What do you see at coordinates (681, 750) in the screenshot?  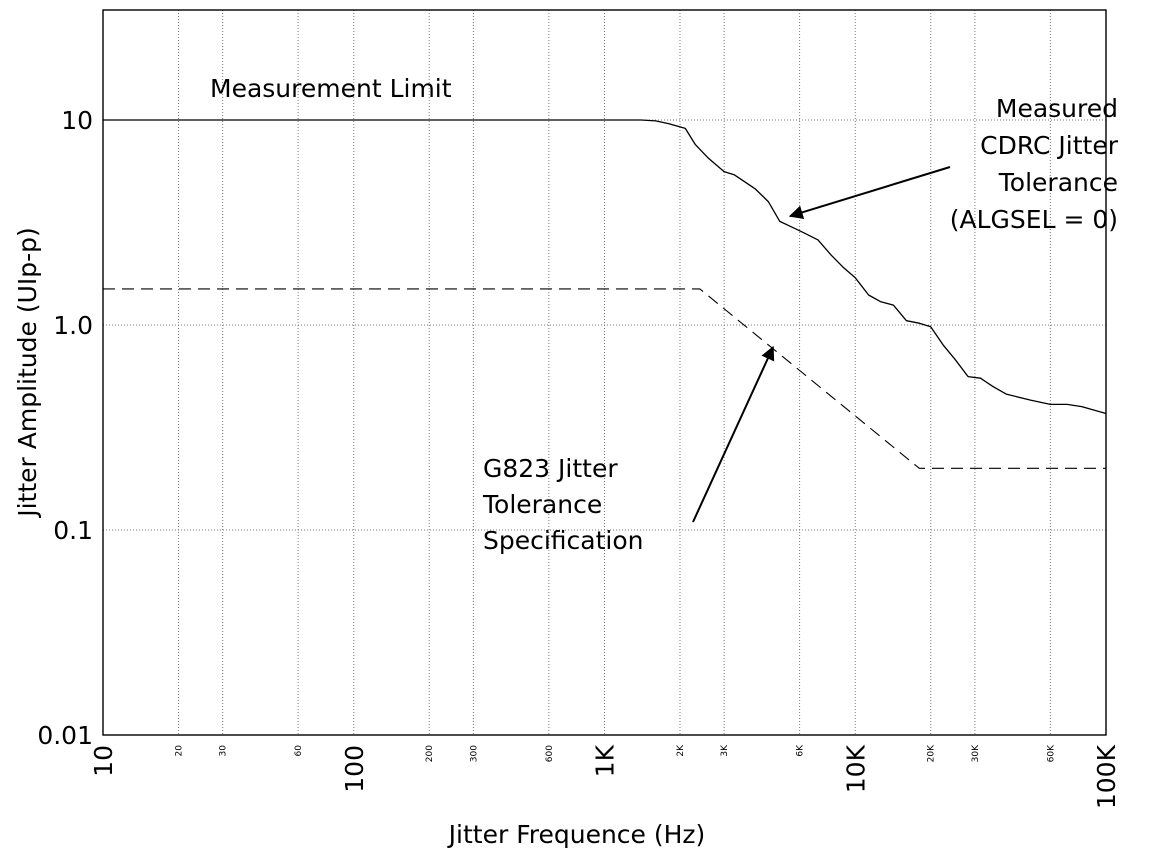 I see `x-minor-tick-label: 2K` at bounding box center [681, 750].